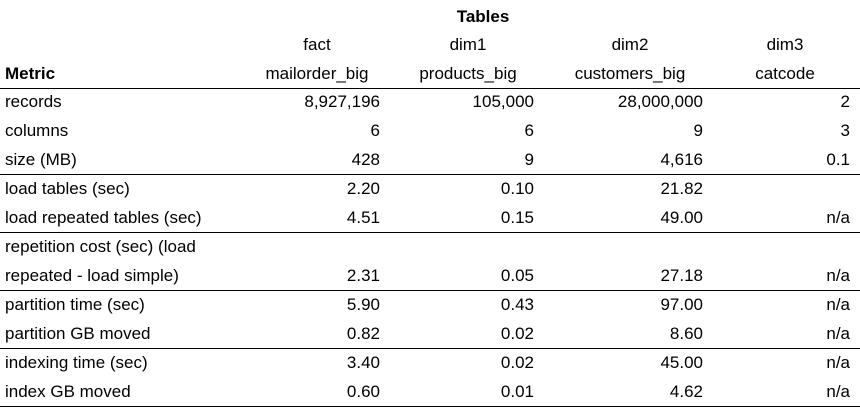  Describe the element at coordinates (785, 44) in the screenshot. I see `column-group: dim3` at that location.